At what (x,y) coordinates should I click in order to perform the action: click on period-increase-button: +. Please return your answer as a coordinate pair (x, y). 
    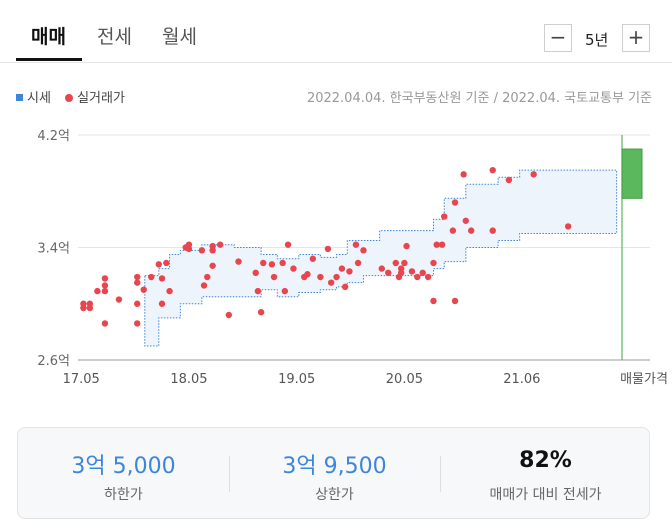
    Looking at the image, I should click on (636, 38).